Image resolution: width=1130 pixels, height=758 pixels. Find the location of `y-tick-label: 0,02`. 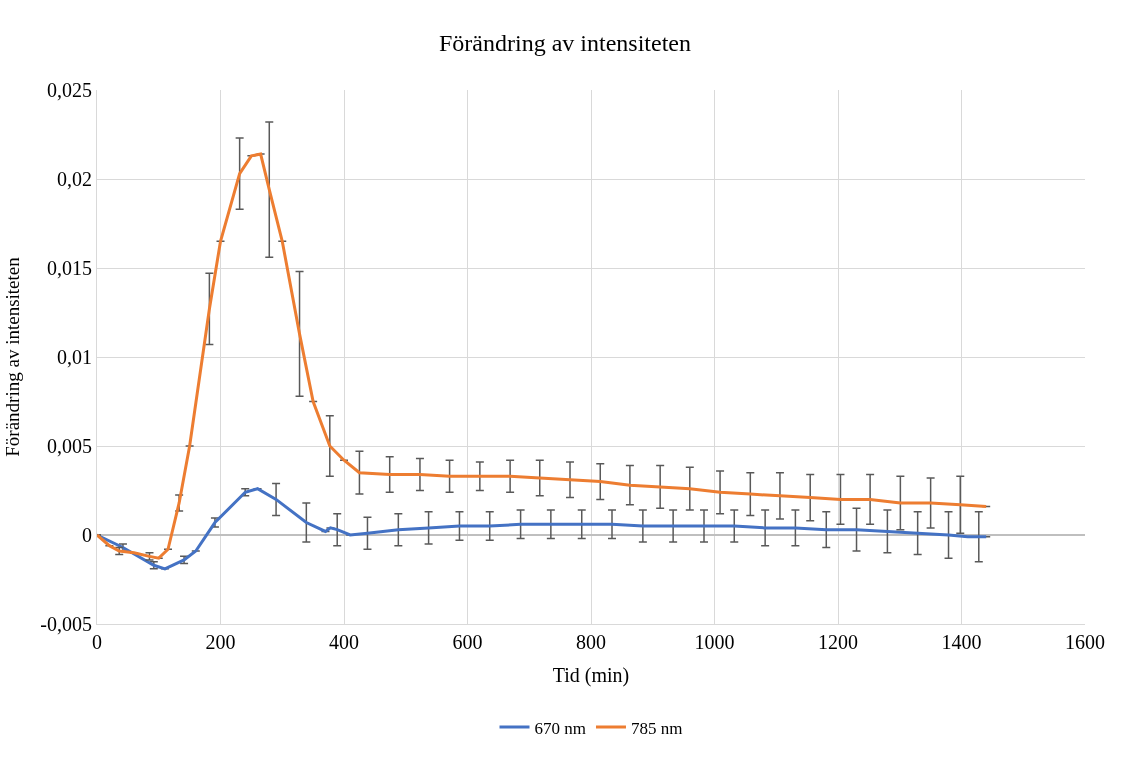

y-tick-label: 0,02 is located at coordinates (74, 179).